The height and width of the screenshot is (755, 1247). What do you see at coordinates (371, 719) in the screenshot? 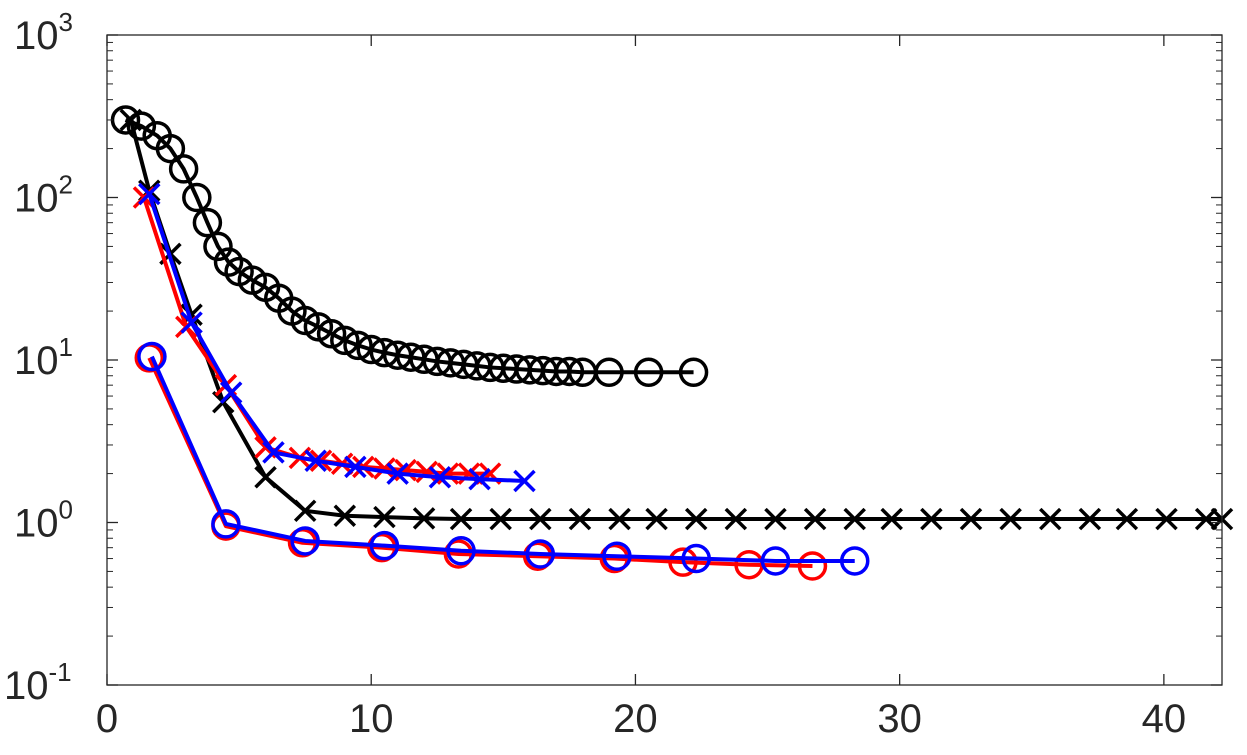
I see `x-tick-label: 10` at bounding box center [371, 719].